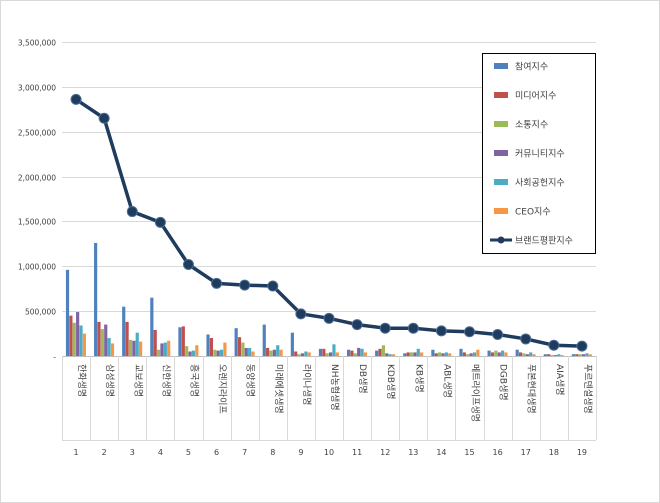 Image resolution: width=660 pixels, height=503 pixels. I want to click on x-rank-label: 2, so click(104, 452).